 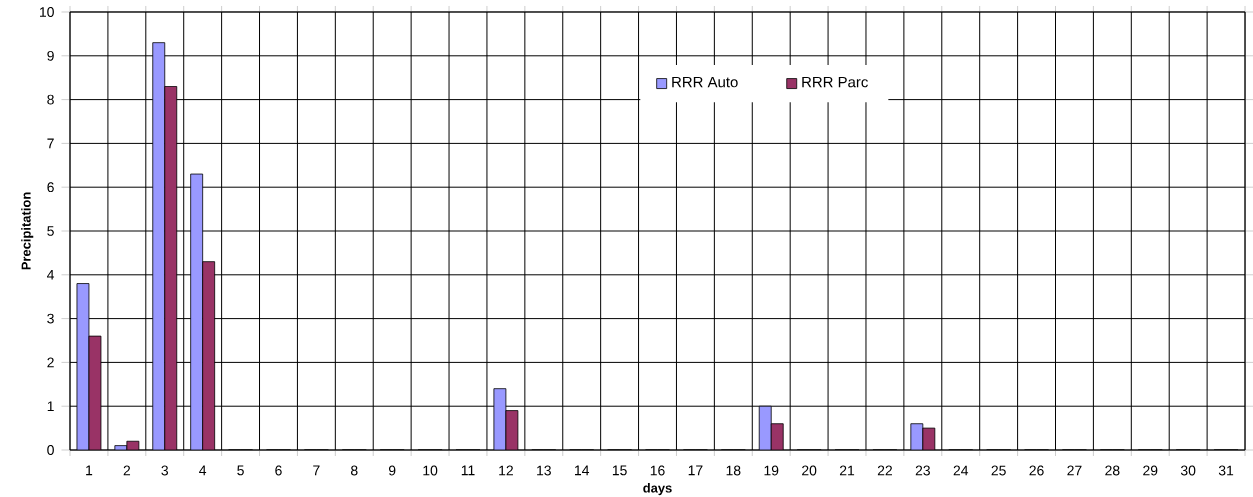 What do you see at coordinates (1188, 470) in the screenshot?
I see `x-tick-label: 30` at bounding box center [1188, 470].